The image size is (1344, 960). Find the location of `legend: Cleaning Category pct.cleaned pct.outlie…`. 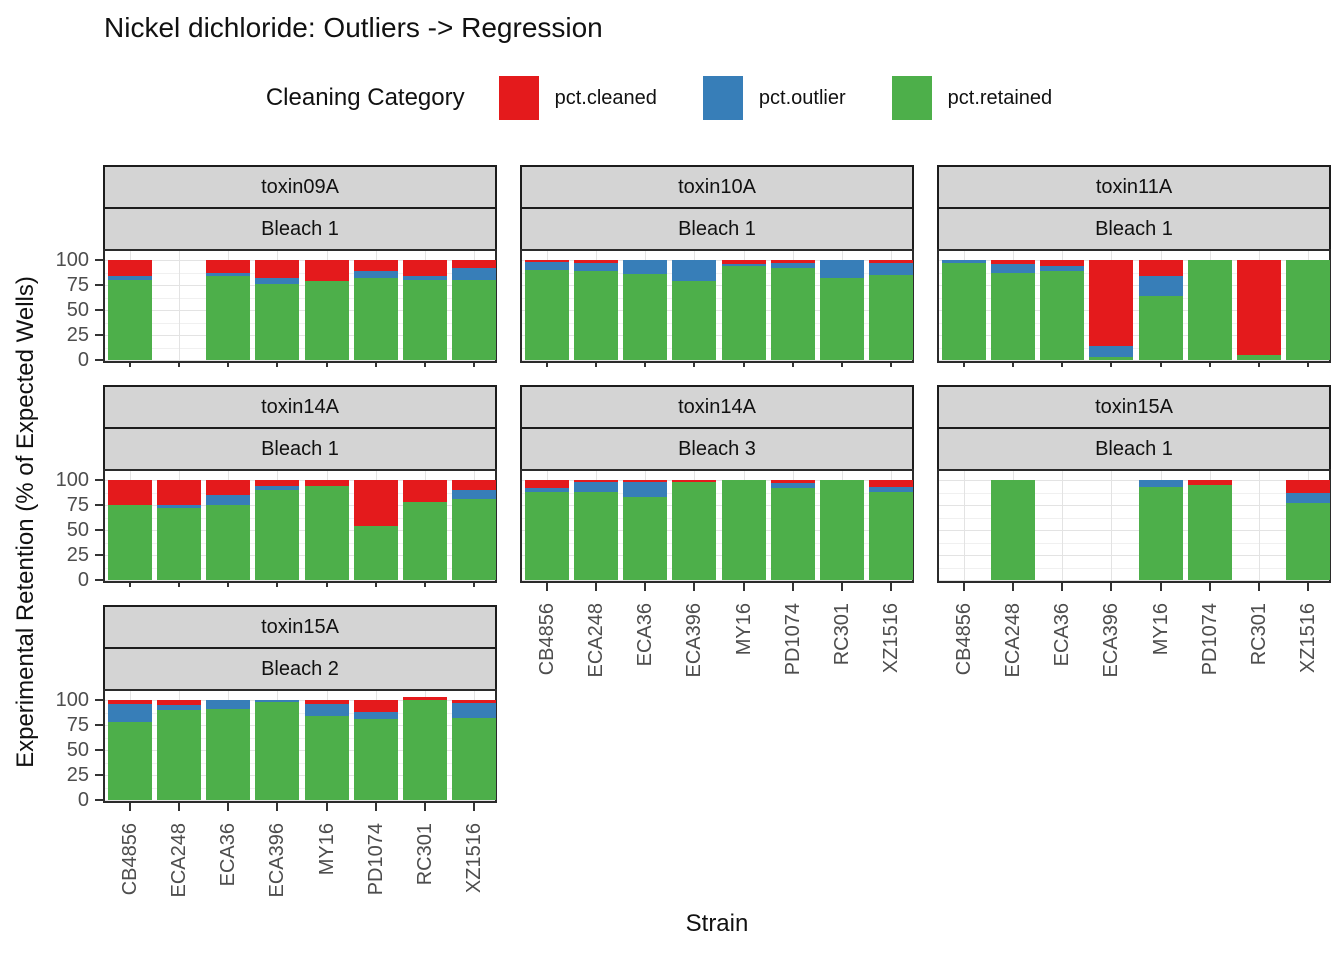

legend: Cleaning Category pct.cleaned pct.outlie… is located at coordinates (672, 98).